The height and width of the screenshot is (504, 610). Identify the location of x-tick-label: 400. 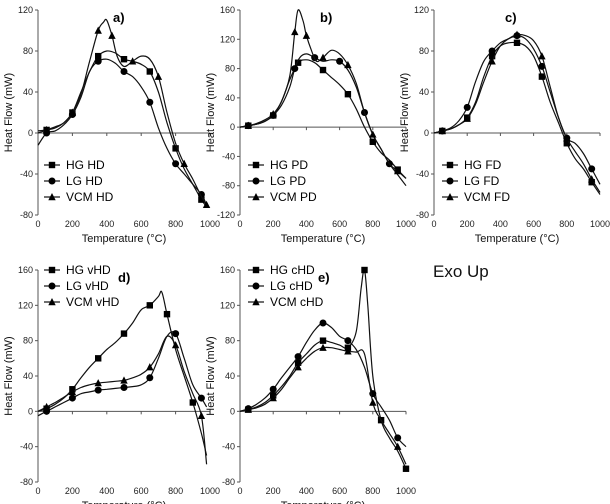
(500, 224).